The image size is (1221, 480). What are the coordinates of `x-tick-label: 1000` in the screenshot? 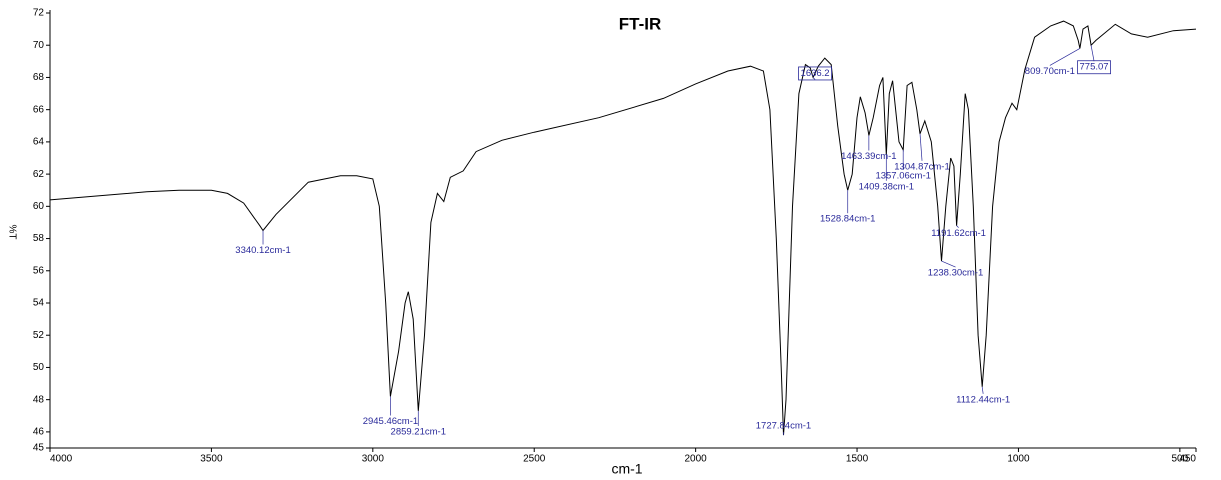 It's located at (1018, 459).